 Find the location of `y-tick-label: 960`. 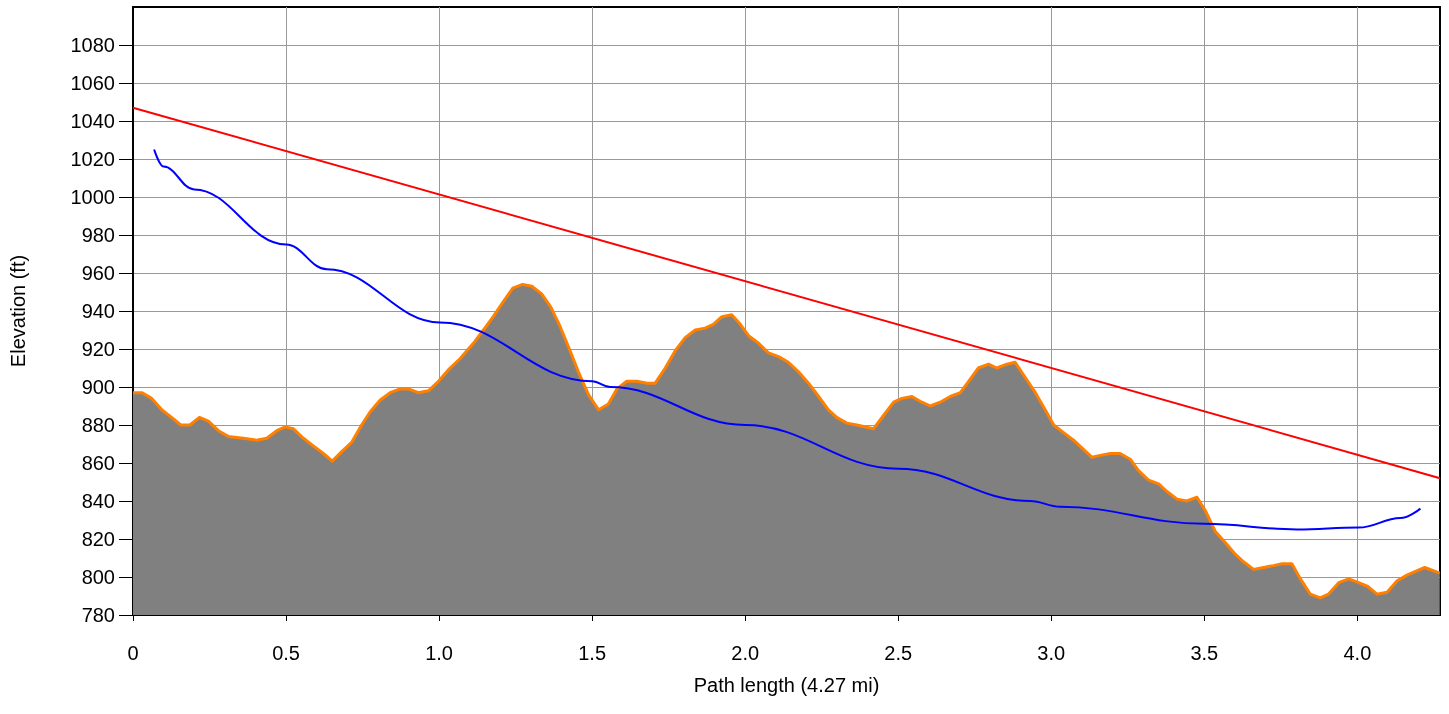

y-tick-label: 960 is located at coordinates (98, 273).